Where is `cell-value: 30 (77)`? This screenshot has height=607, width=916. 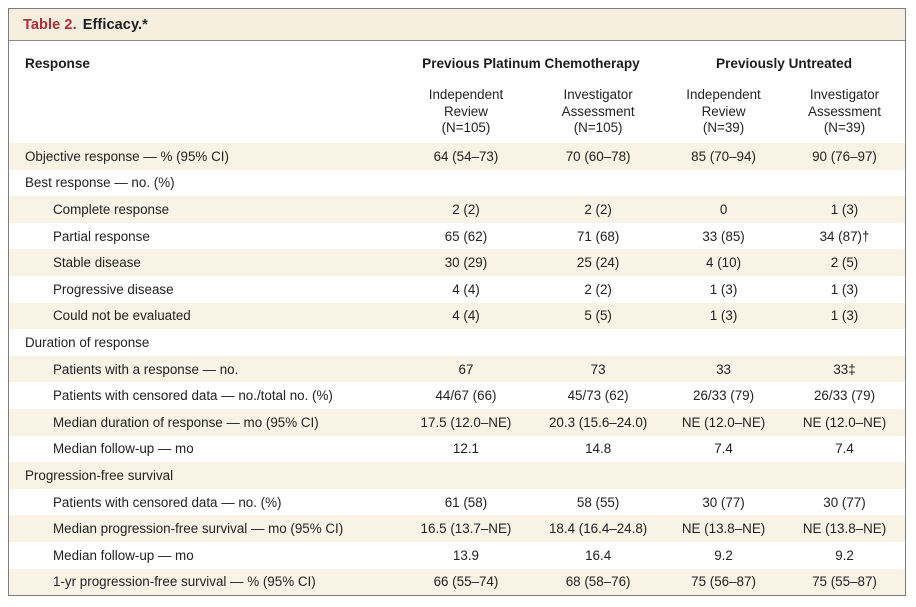 cell-value: 30 (77) is located at coordinates (844, 502).